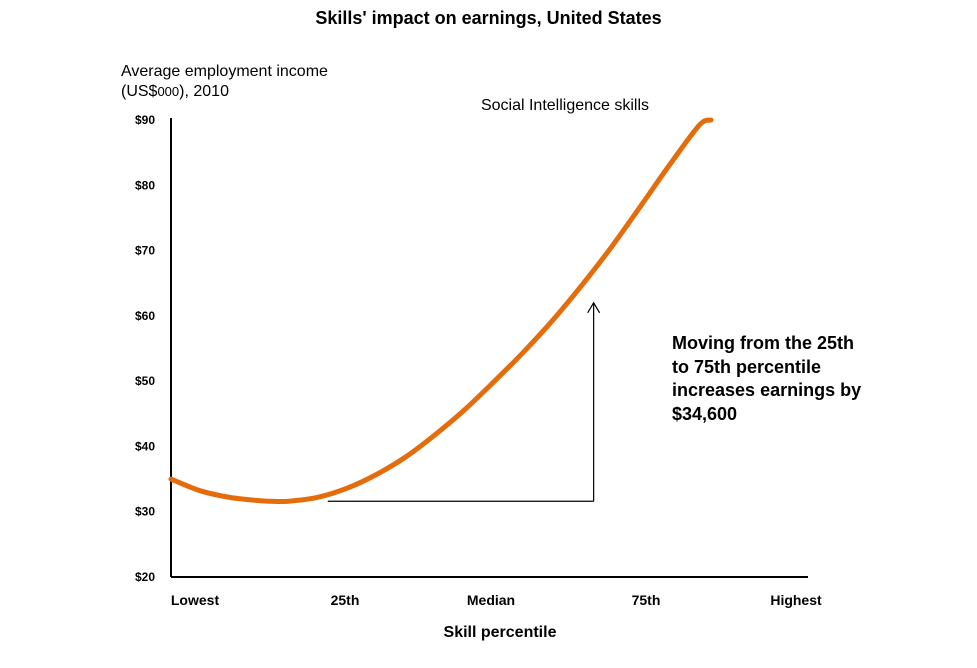  Describe the element at coordinates (175, 91) in the screenshot. I see `y-axis-label-units: (US$000), 2010` at that location.